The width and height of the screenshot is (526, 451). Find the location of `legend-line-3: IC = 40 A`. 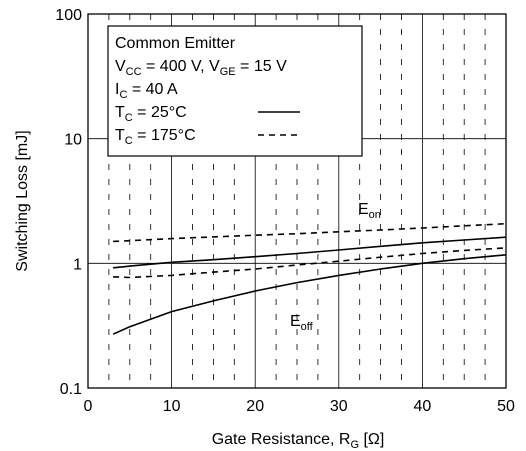

legend-line-3: IC = 40 A is located at coordinates (146, 91).